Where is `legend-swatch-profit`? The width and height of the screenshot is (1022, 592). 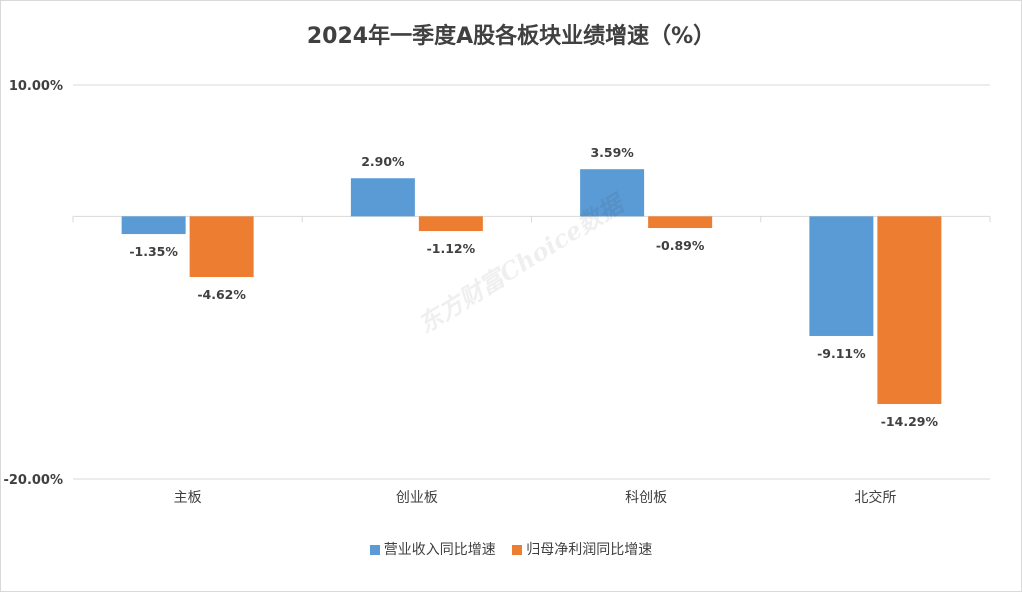
legend-swatch-profit is located at coordinates (517, 550).